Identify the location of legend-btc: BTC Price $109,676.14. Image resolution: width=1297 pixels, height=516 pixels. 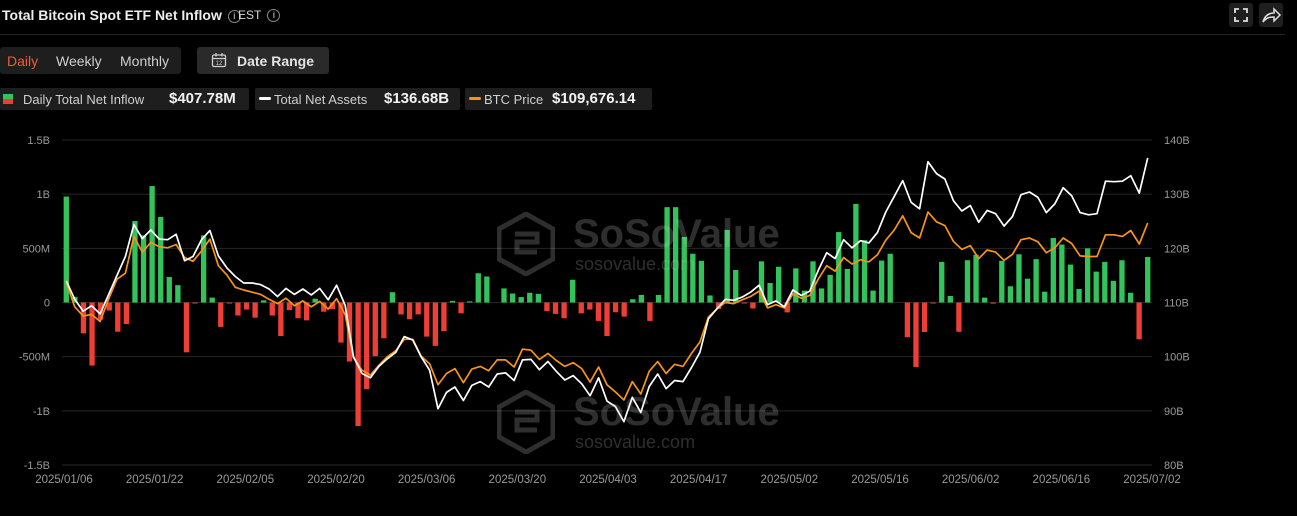
(558, 99).